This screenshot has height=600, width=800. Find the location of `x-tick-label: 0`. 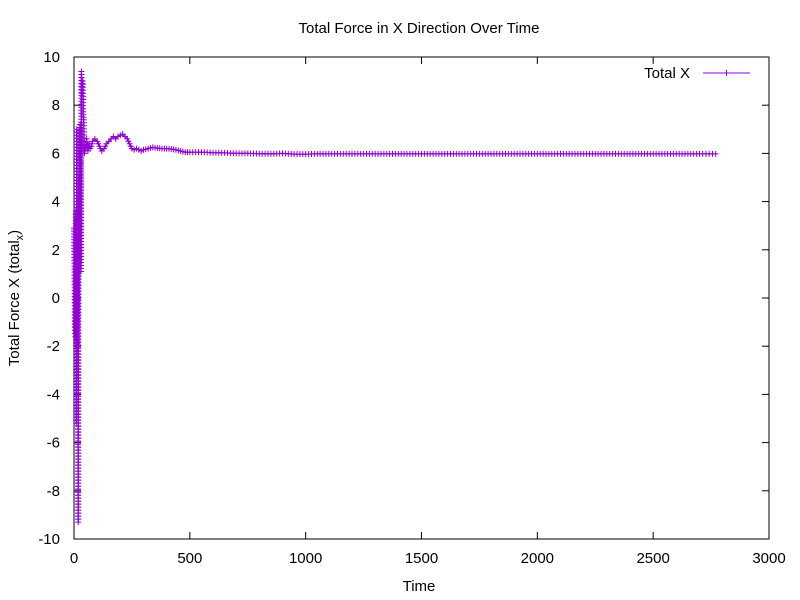

x-tick-label: 0 is located at coordinates (74, 558).